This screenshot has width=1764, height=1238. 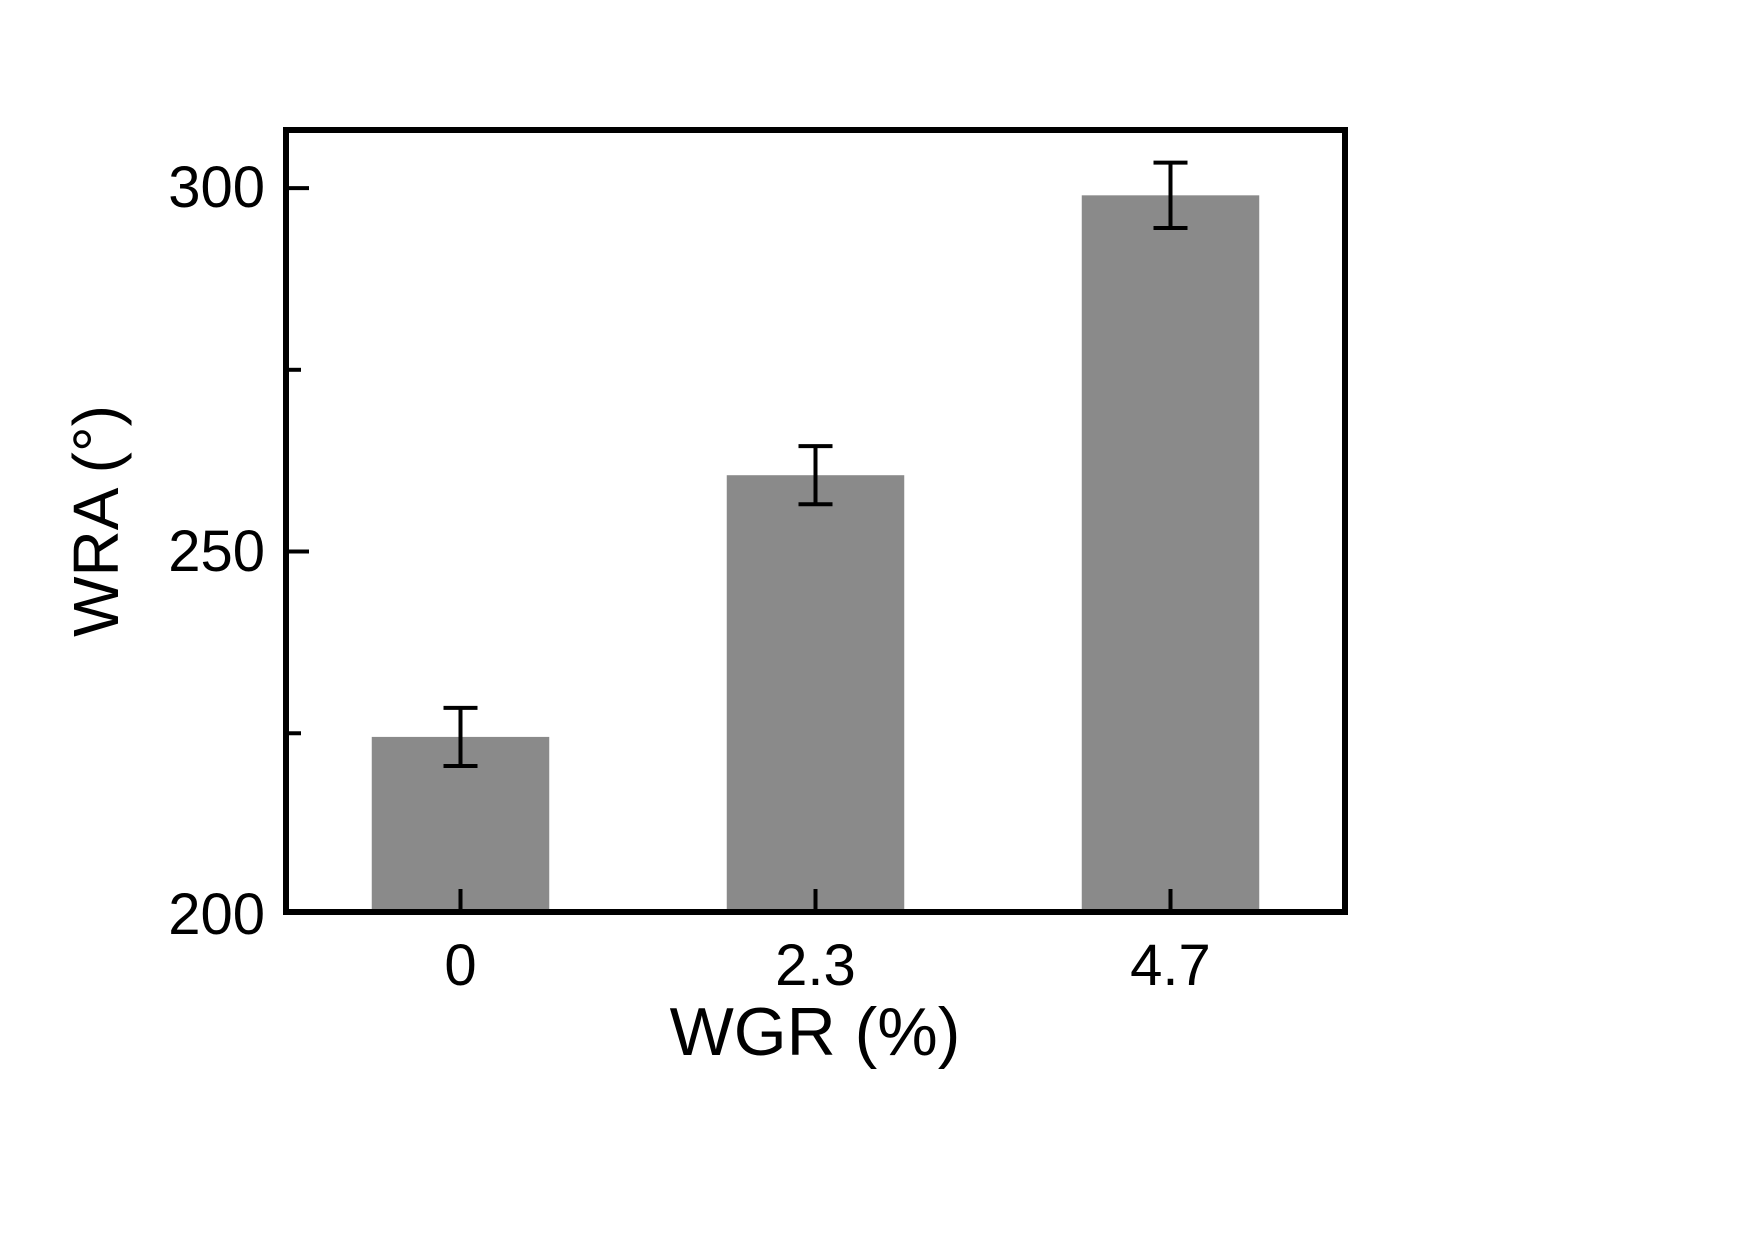 I want to click on x-tick-label-0: 0, so click(x=460, y=965).